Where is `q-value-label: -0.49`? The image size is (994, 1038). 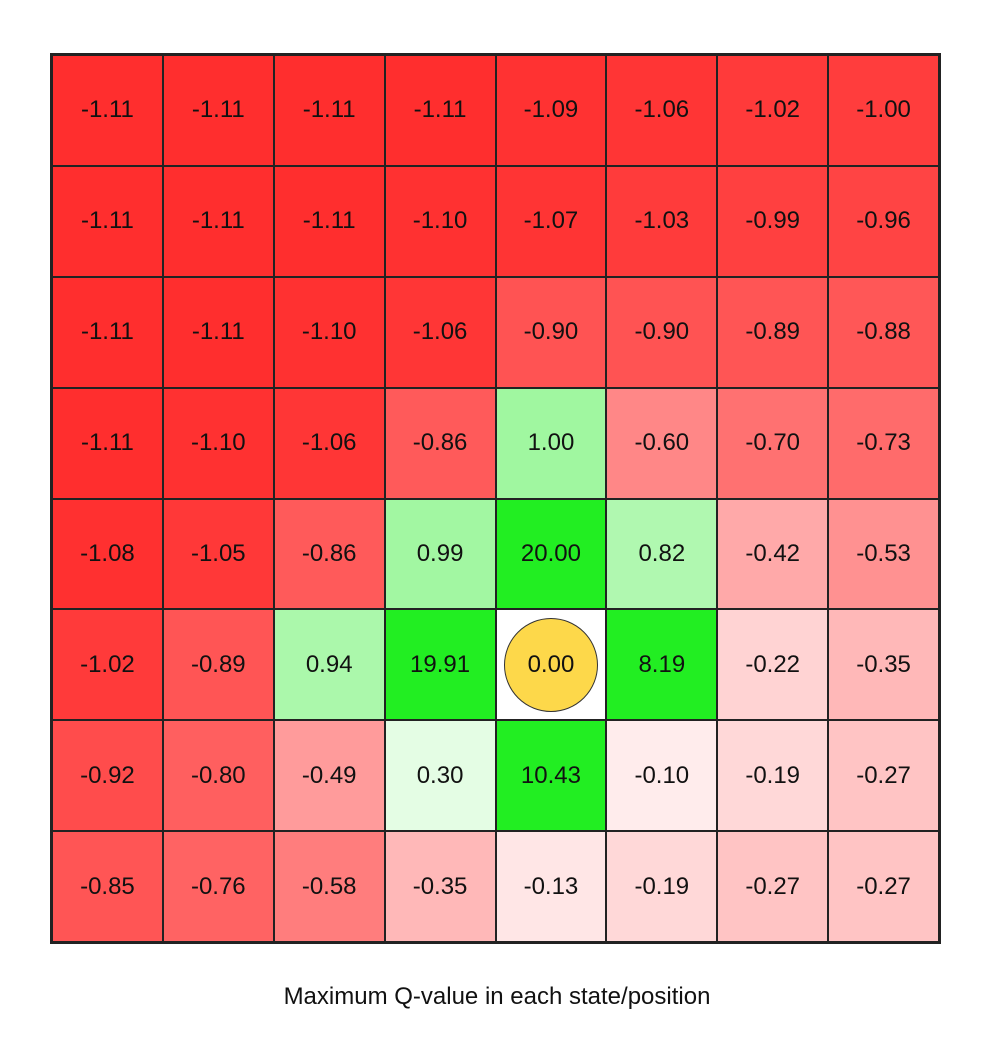 q-value-label: -0.49 is located at coordinates (329, 775).